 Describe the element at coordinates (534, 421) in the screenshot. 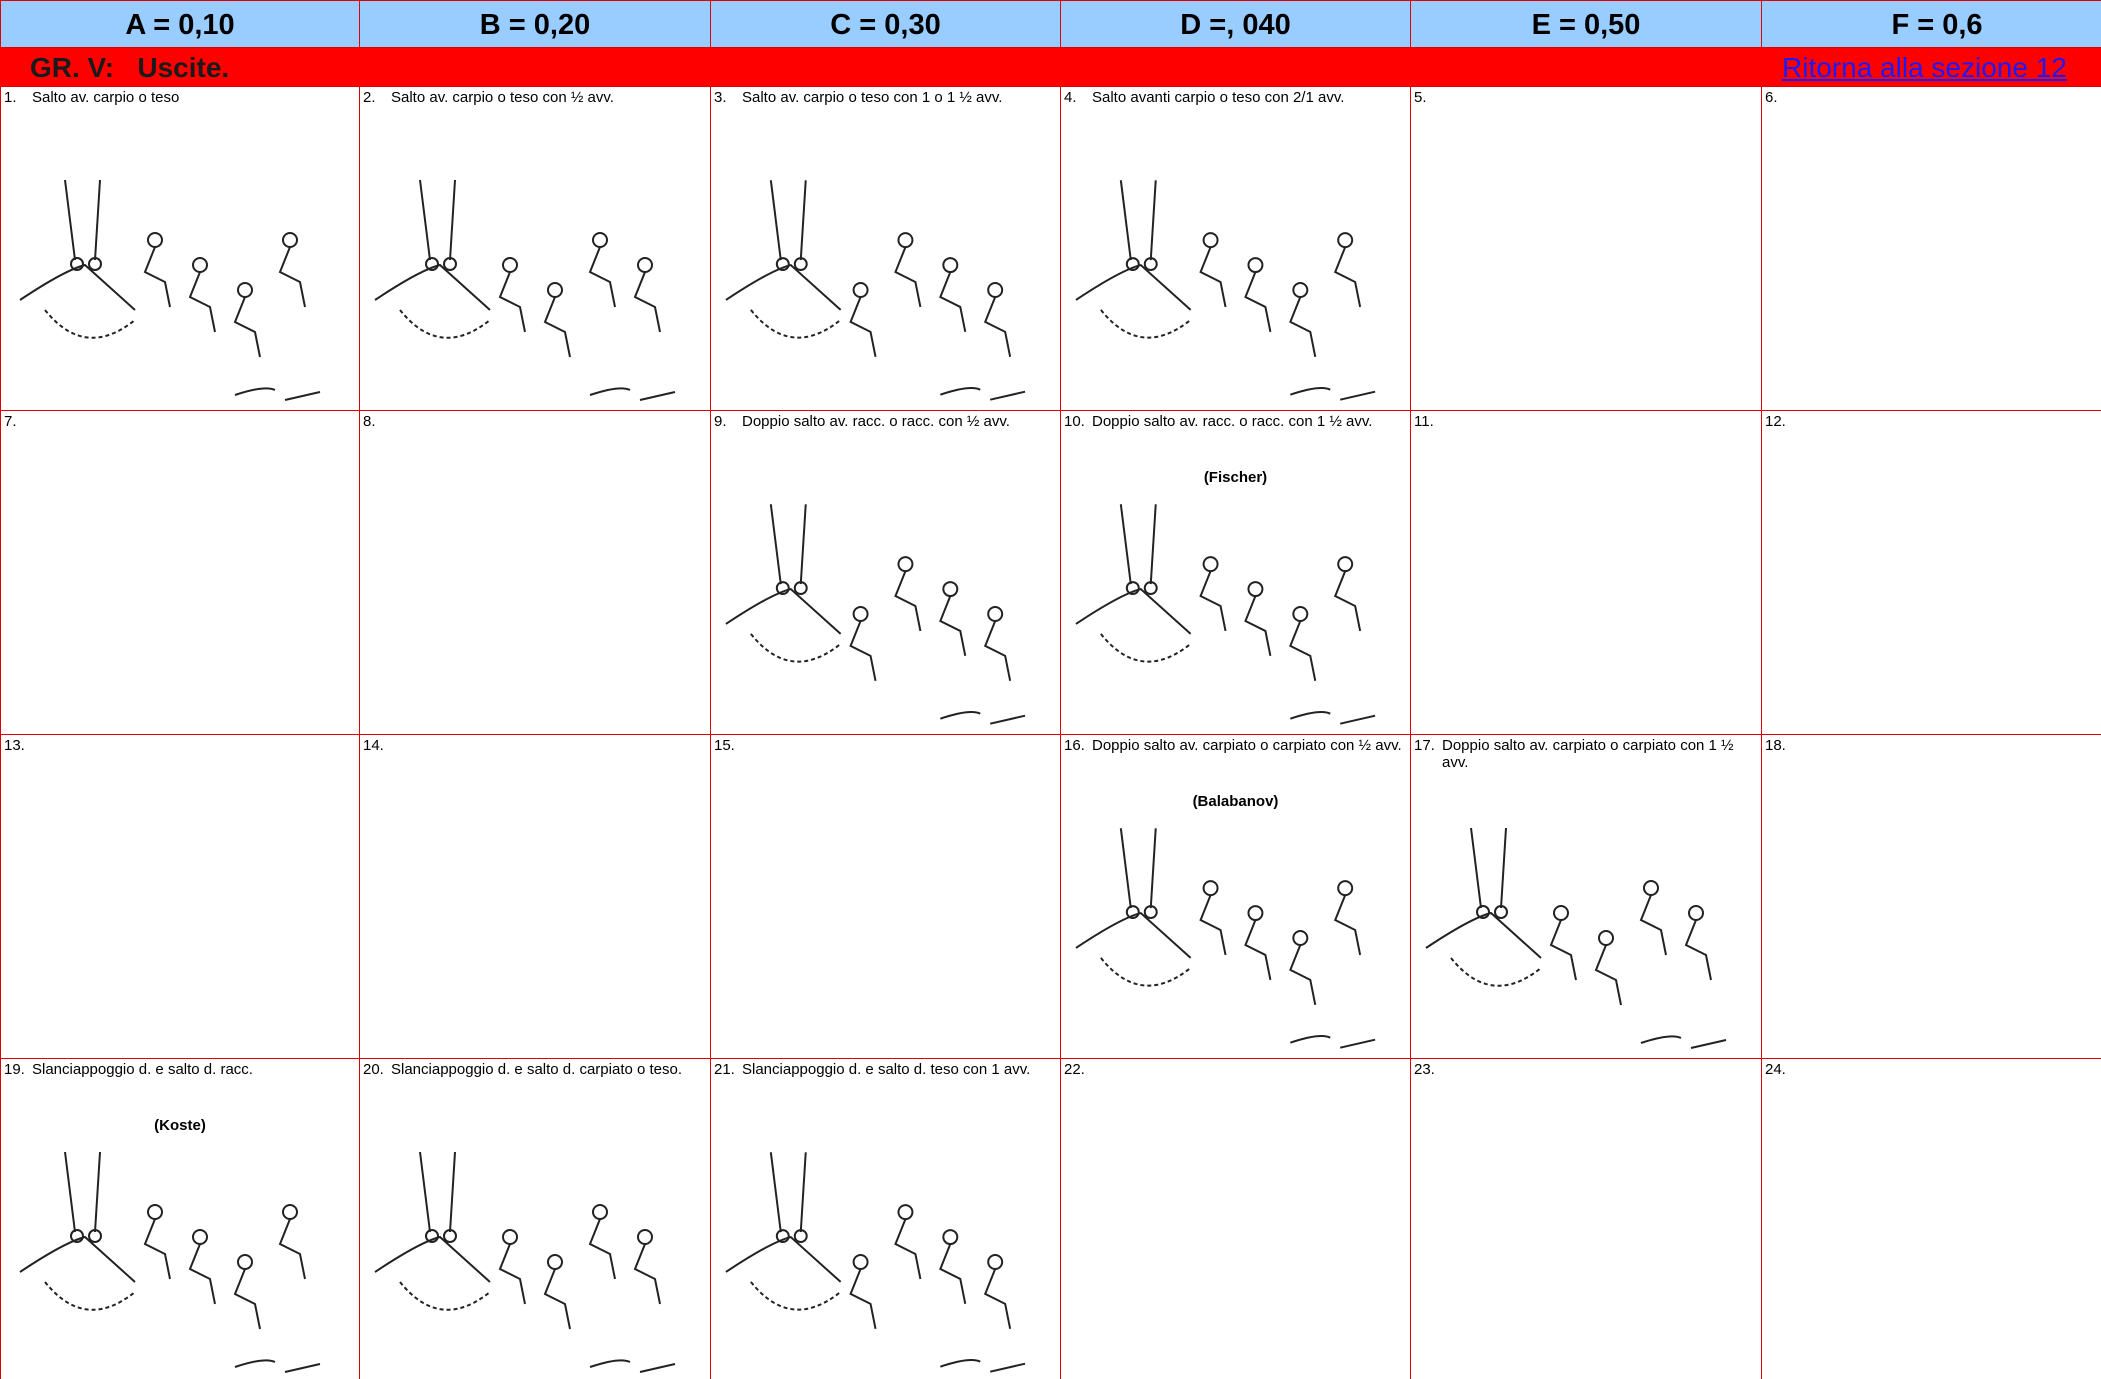

I see `cell-text: 8.` at that location.